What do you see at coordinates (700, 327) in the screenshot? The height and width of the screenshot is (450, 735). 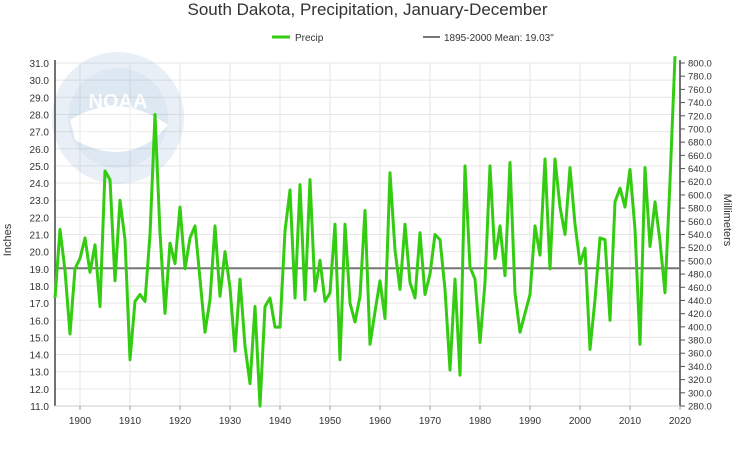 I see `y2-tick-label: 400.0` at bounding box center [700, 327].